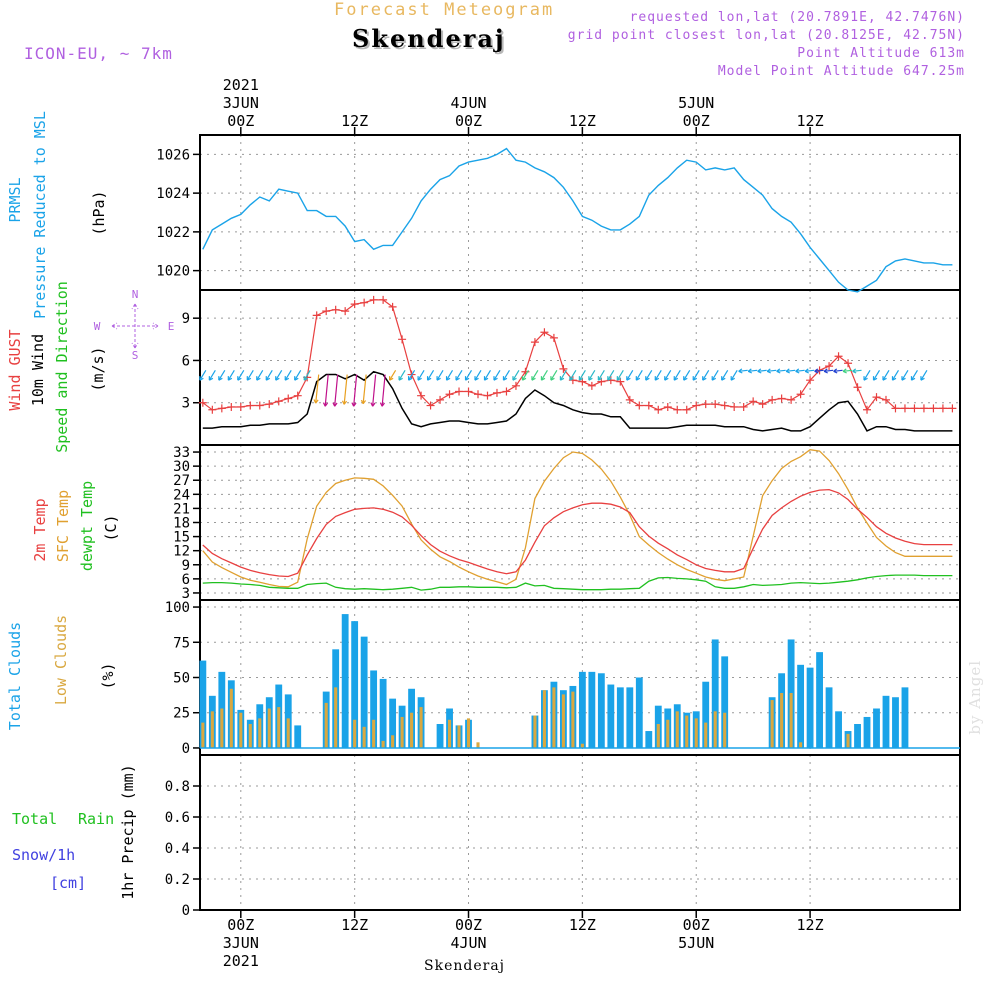 Image resolution: width=1000 pixels, height=1004 pixels. Describe the element at coordinates (577, 582) in the screenshot. I see `dewpt-line` at that location.